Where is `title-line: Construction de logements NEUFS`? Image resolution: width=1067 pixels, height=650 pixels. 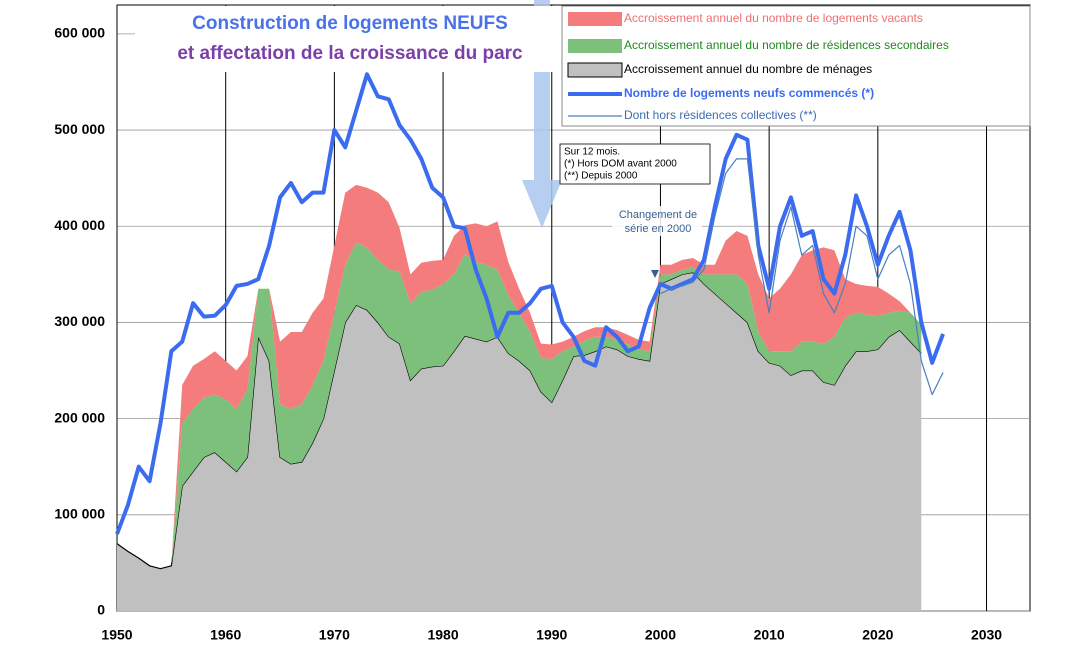 title-line: Construction de logements NEUFS is located at coordinates (350, 23).